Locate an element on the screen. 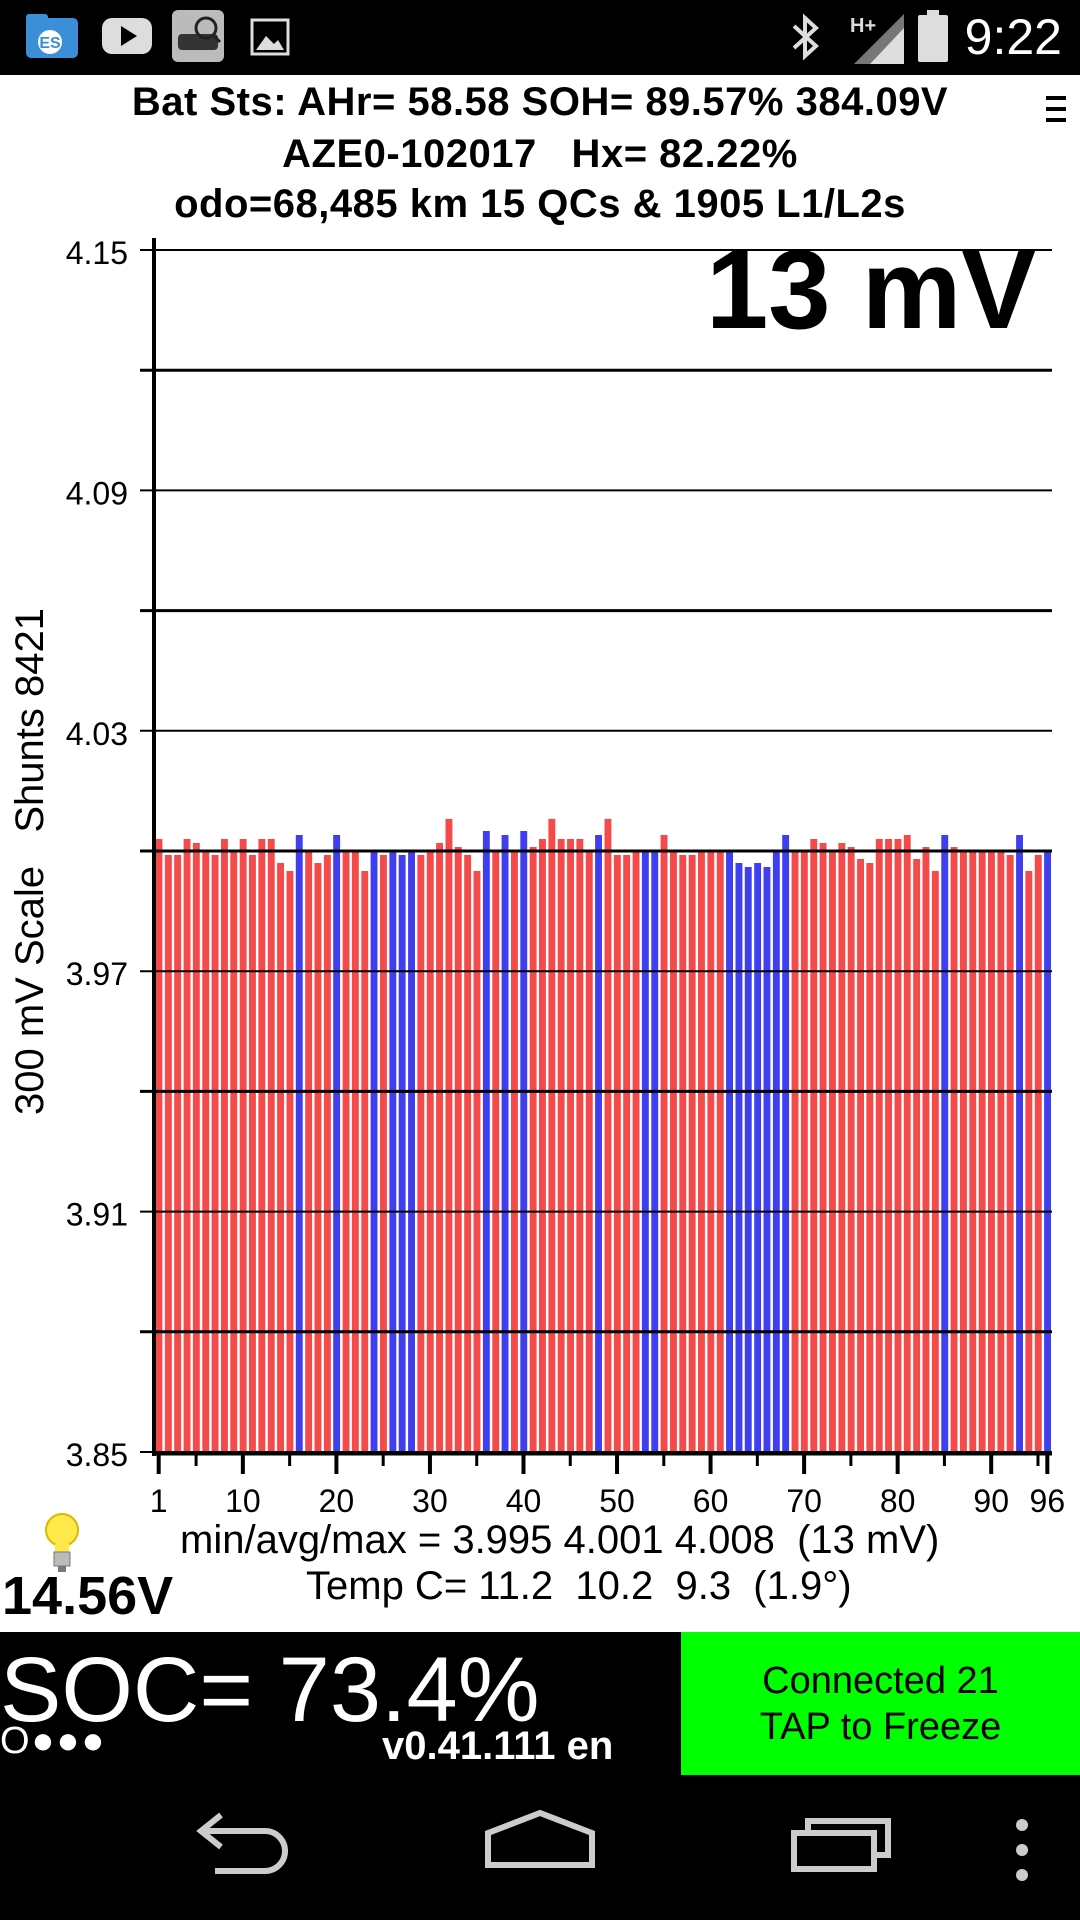 The width and height of the screenshot is (1080, 1920). y-tick-label: 3.85 is located at coordinates (97, 1455).